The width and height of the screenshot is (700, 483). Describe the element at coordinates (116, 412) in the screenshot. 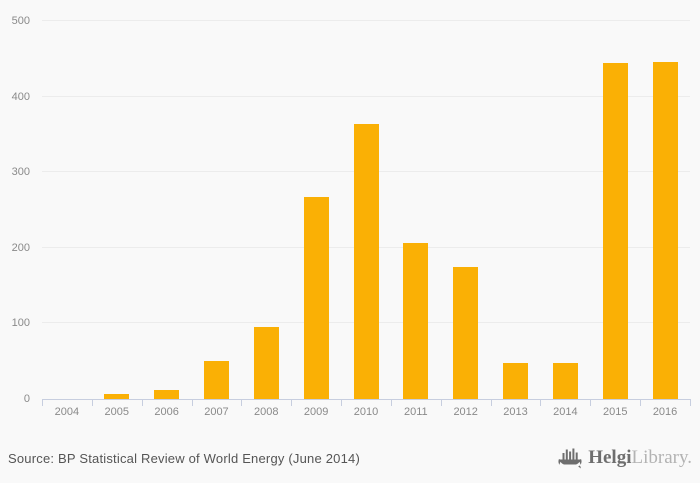

I see `x-tick-label-2005: 2005` at that location.